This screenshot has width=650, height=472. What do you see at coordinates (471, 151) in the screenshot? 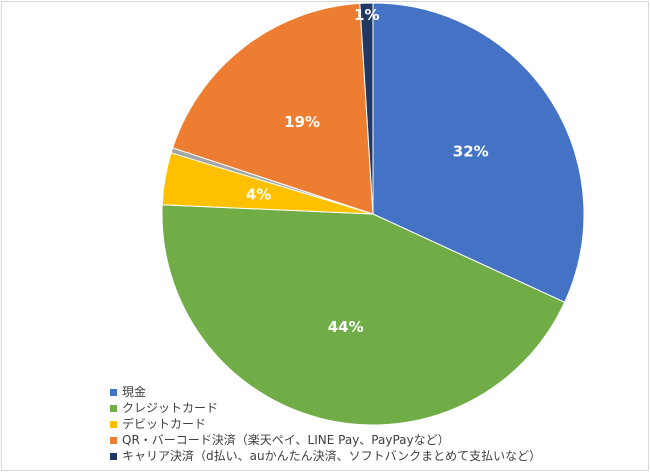
I see `slice-label: 32%` at bounding box center [471, 151].